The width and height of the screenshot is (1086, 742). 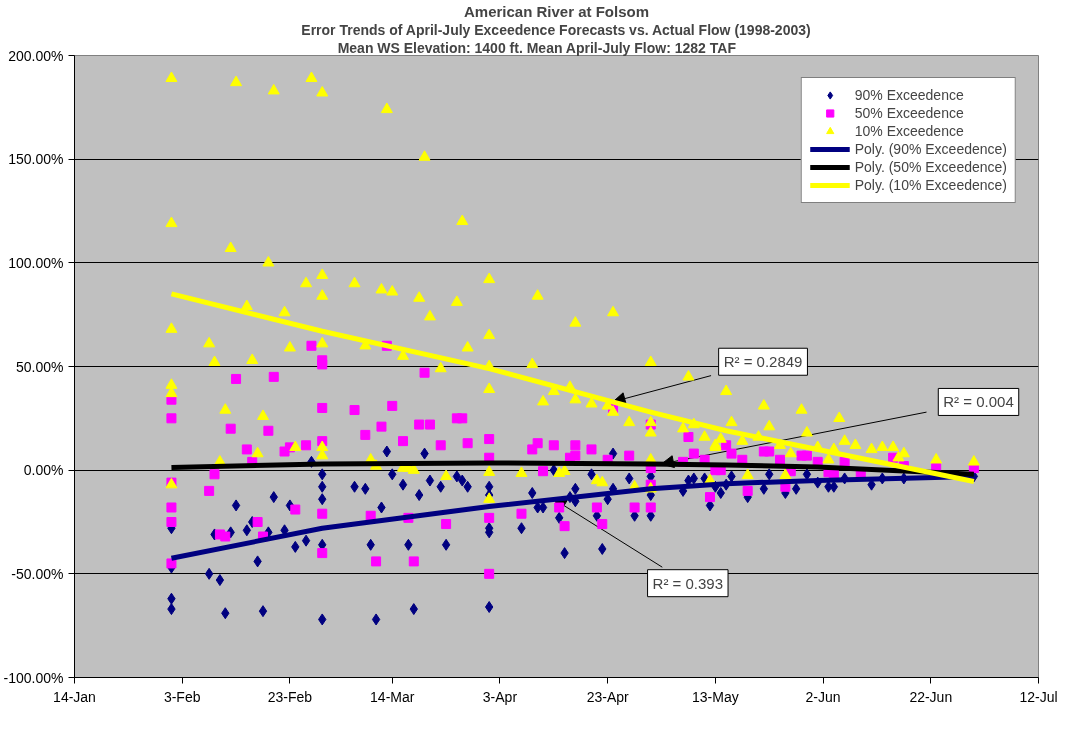 I want to click on x-tick-label: 3-Feb, so click(x=182, y=696).